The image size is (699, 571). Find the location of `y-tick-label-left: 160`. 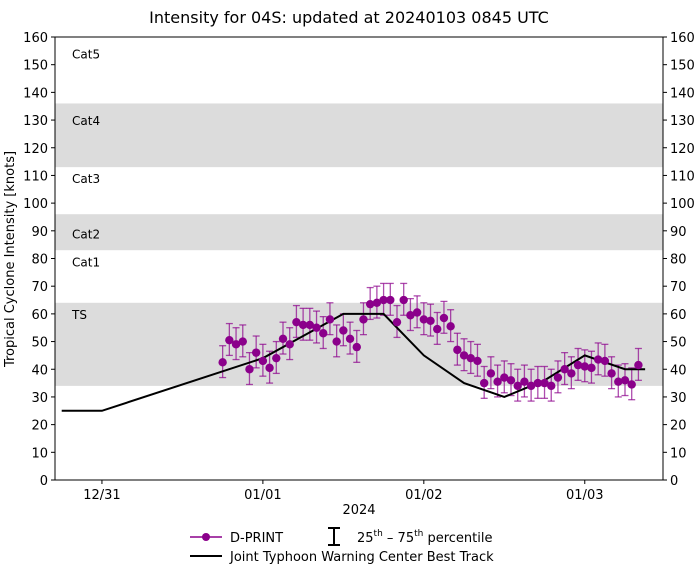

y-tick-label-left: 160 is located at coordinates (35, 38).